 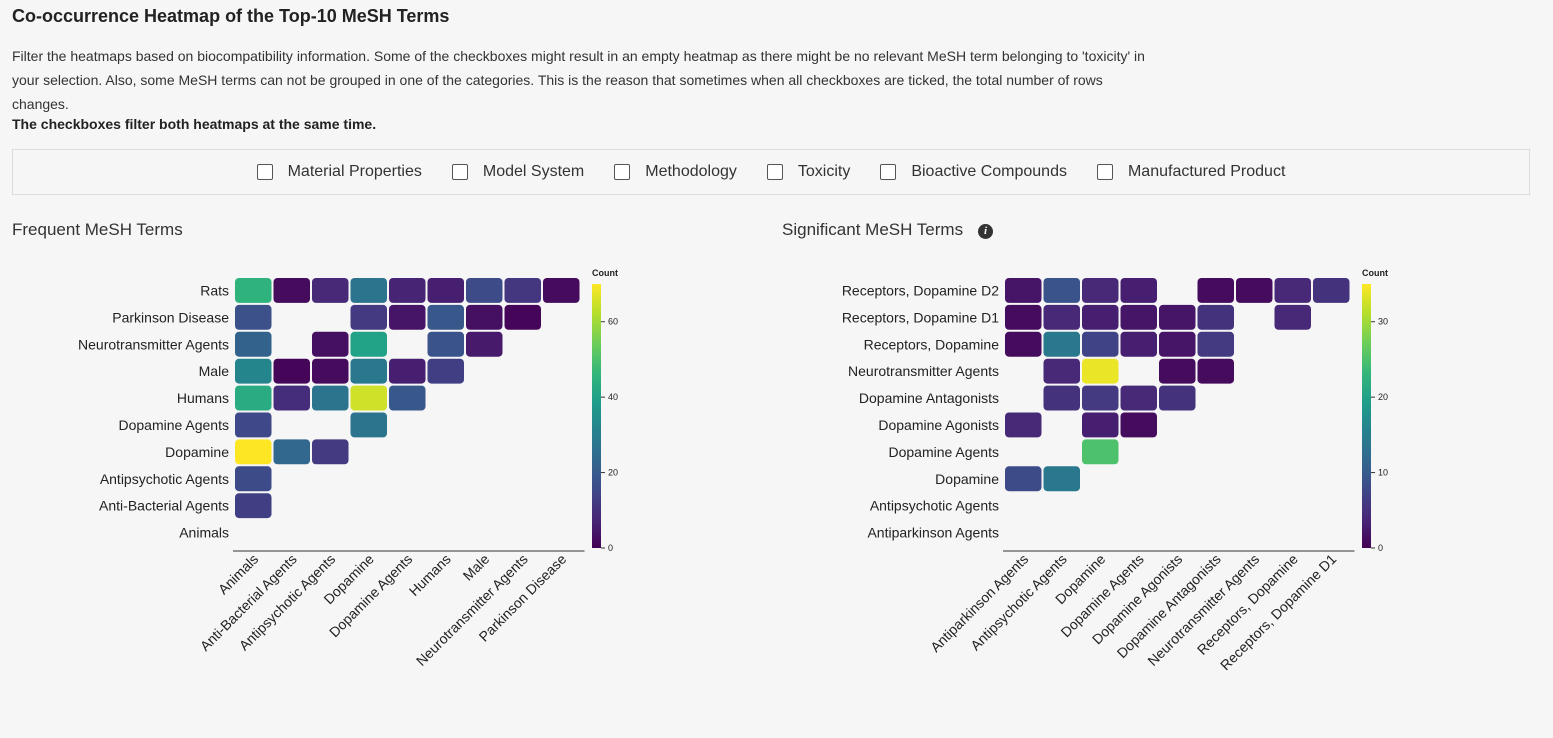 I want to click on filter-model-system: Model System, so click(x=517, y=172).